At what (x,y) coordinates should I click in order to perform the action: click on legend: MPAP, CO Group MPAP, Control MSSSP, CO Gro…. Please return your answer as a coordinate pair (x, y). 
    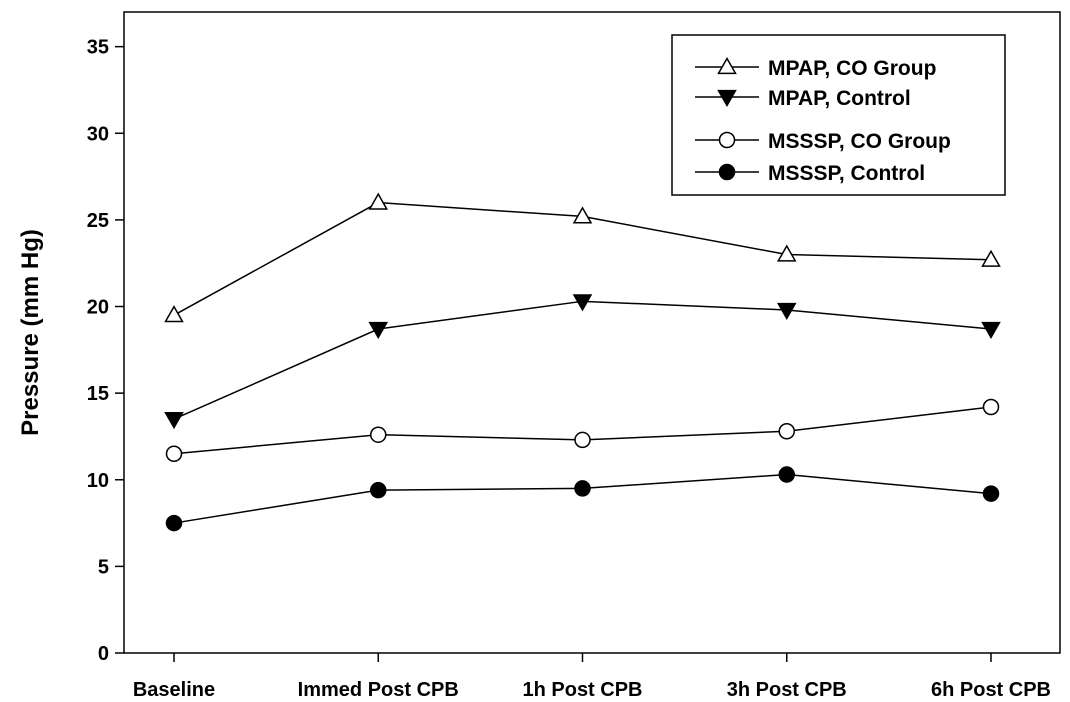
    Looking at the image, I should click on (838, 115).